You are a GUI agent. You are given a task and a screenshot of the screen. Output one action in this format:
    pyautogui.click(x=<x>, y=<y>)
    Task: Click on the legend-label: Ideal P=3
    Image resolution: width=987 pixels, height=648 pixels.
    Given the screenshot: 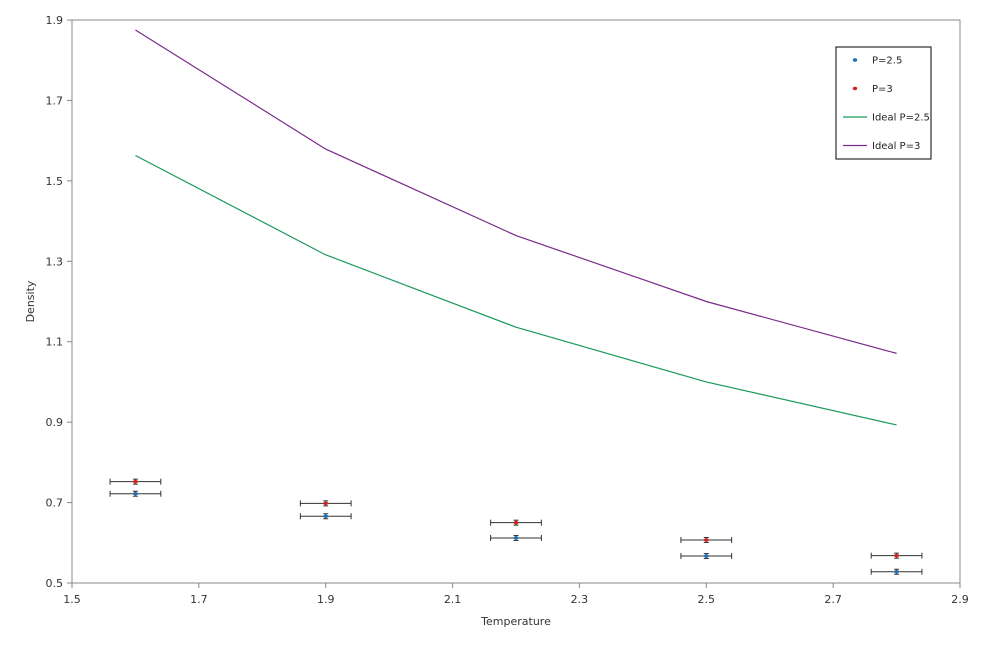 What is the action you would take?
    pyautogui.click(x=896, y=146)
    